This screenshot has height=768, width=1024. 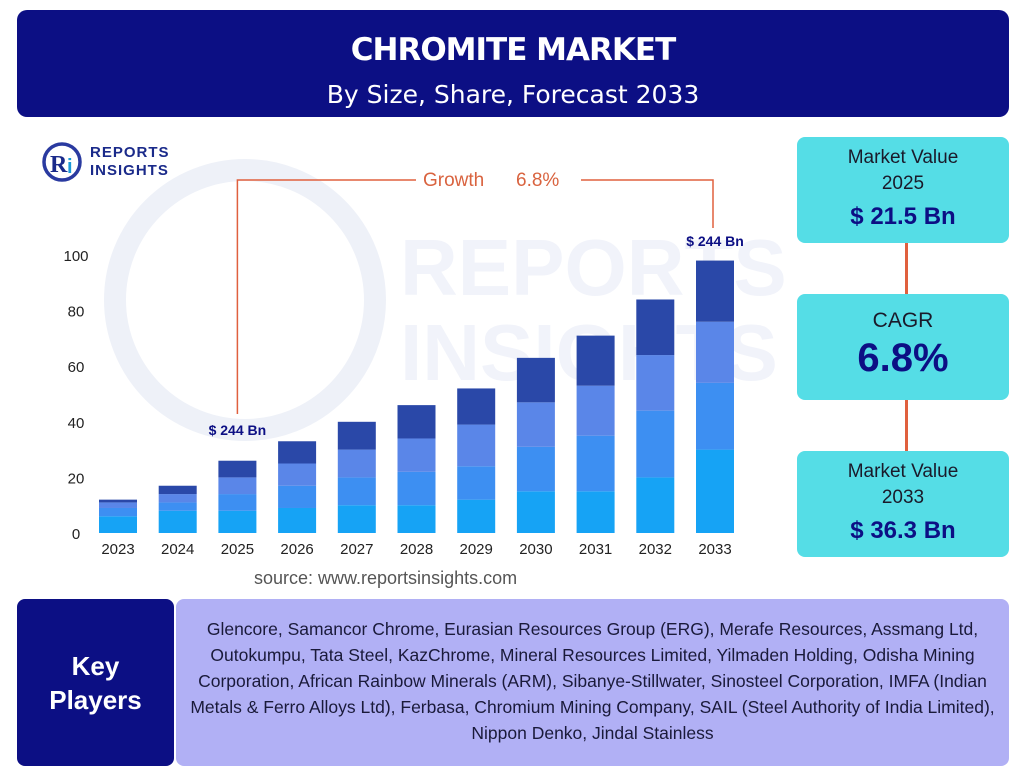 What do you see at coordinates (117, 549) in the screenshot?
I see `x-tick-label: 2023` at bounding box center [117, 549].